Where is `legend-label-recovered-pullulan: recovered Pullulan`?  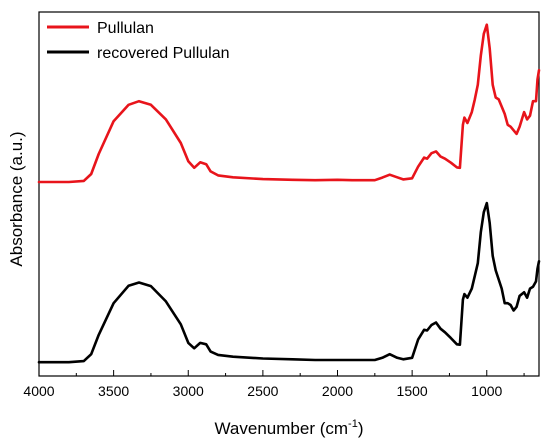
legend-label-recovered-pullulan: recovered Pullulan is located at coordinates (163, 53).